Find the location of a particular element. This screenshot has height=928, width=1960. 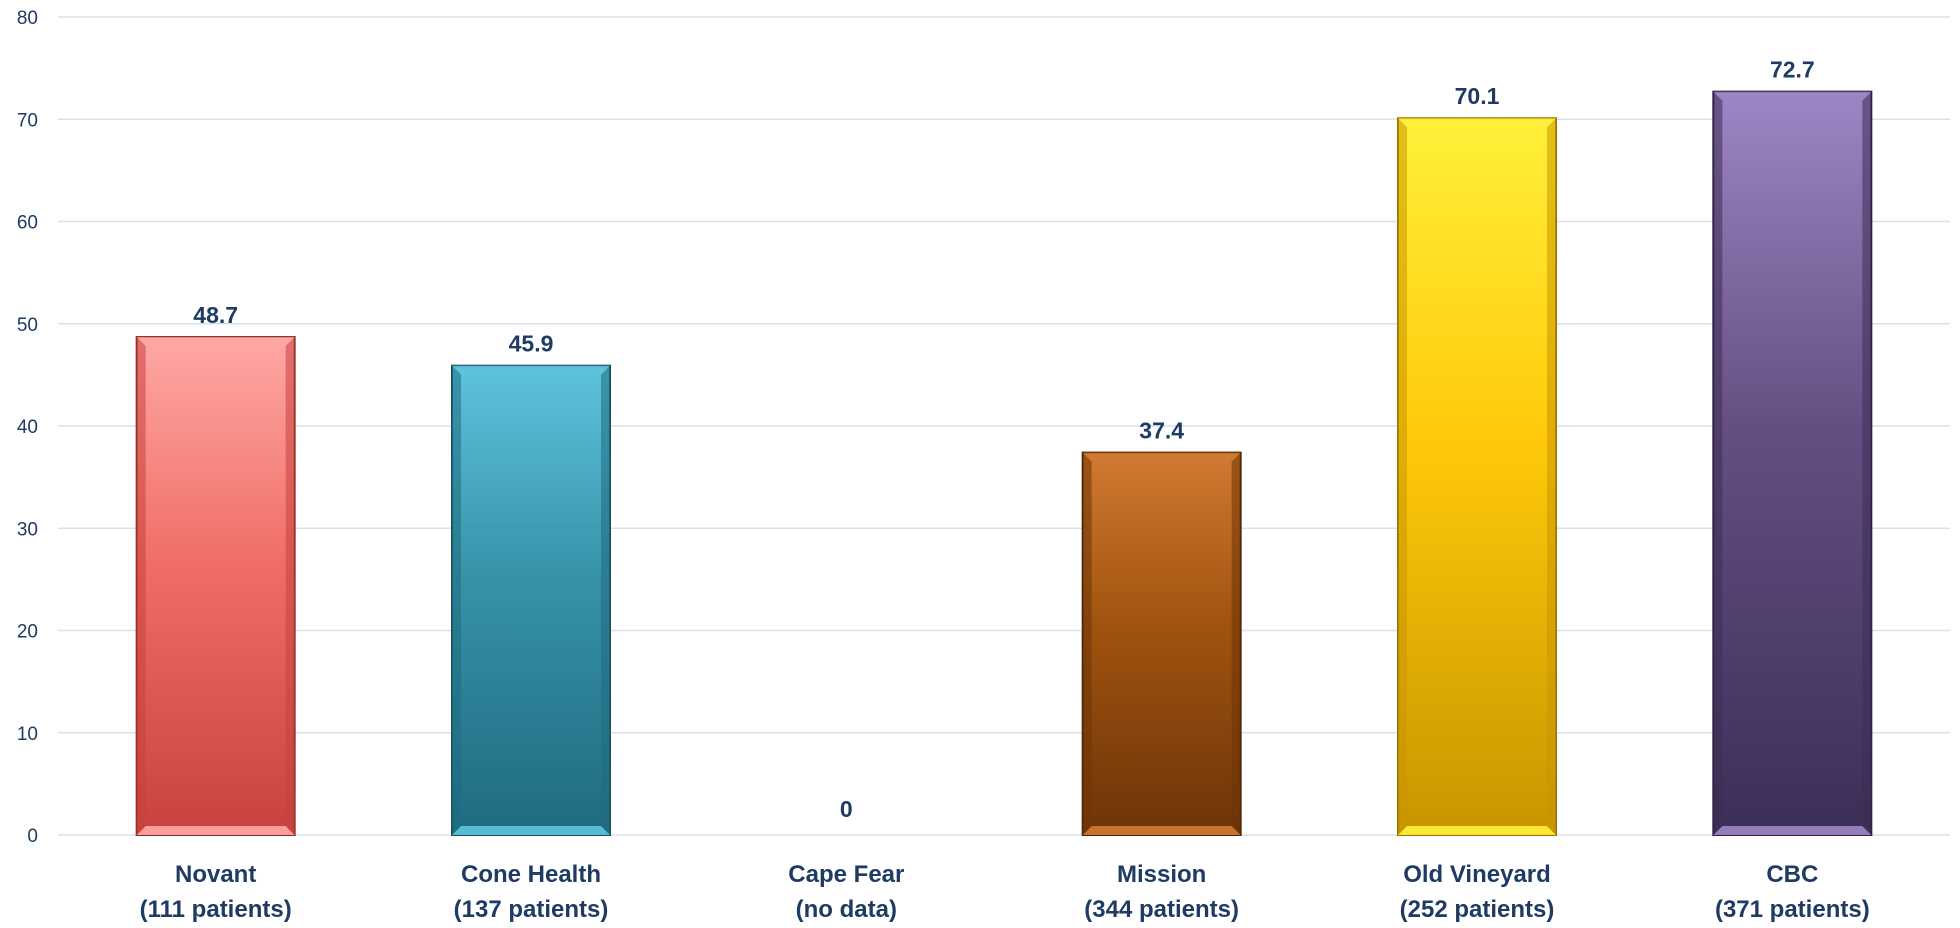

value-label: 72.7 is located at coordinates (1792, 70).